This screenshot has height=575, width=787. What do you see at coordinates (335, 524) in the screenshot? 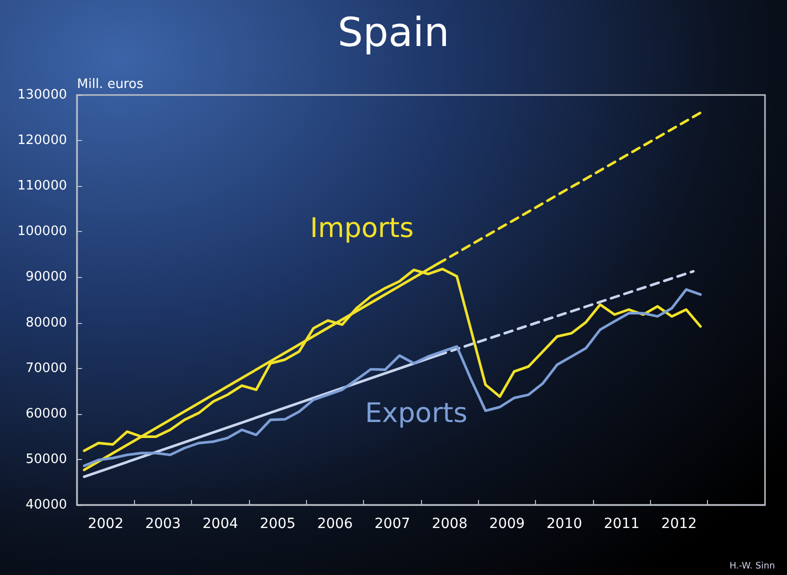
I see `x-tick-label: 2006` at bounding box center [335, 524].